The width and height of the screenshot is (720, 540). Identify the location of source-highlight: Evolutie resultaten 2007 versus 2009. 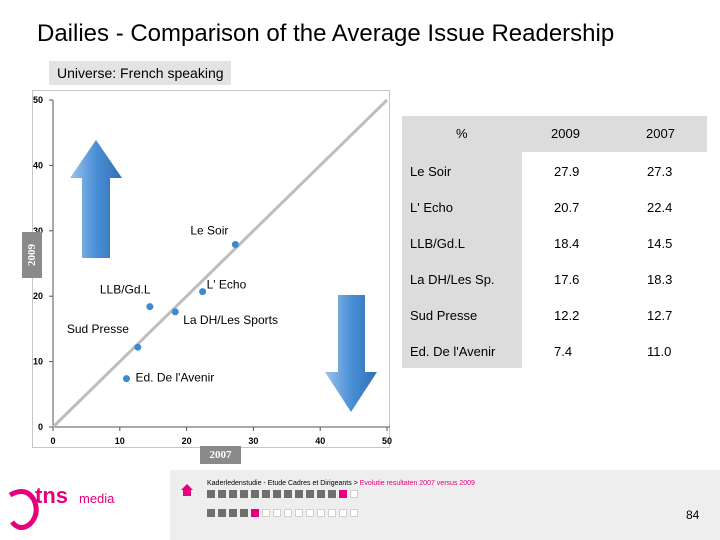
(417, 483).